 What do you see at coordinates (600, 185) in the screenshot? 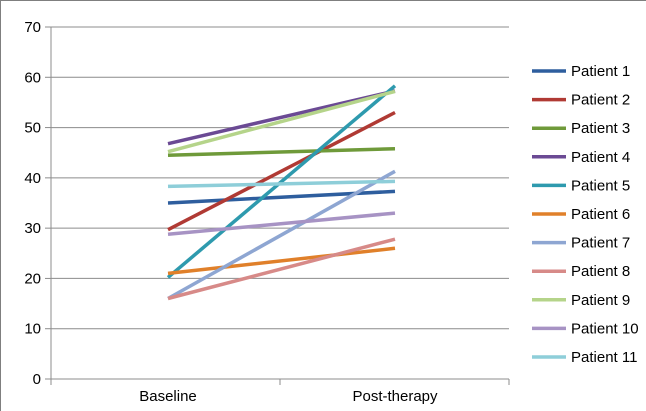
I see `legend-label-patient-5: Patient 5` at bounding box center [600, 185].